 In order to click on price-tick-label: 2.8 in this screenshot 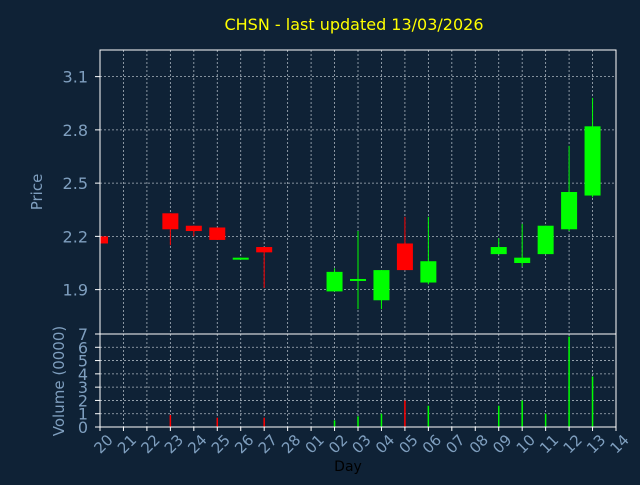, I will do `click(75, 130)`.